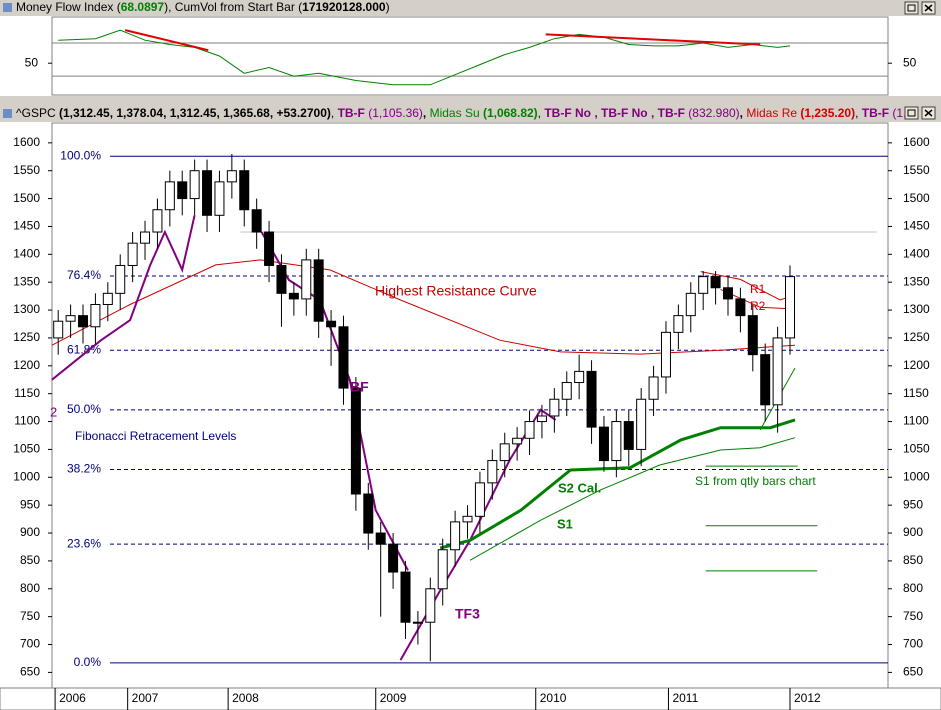 The width and height of the screenshot is (941, 710). I want to click on y-tick-label: 900, so click(30, 532).